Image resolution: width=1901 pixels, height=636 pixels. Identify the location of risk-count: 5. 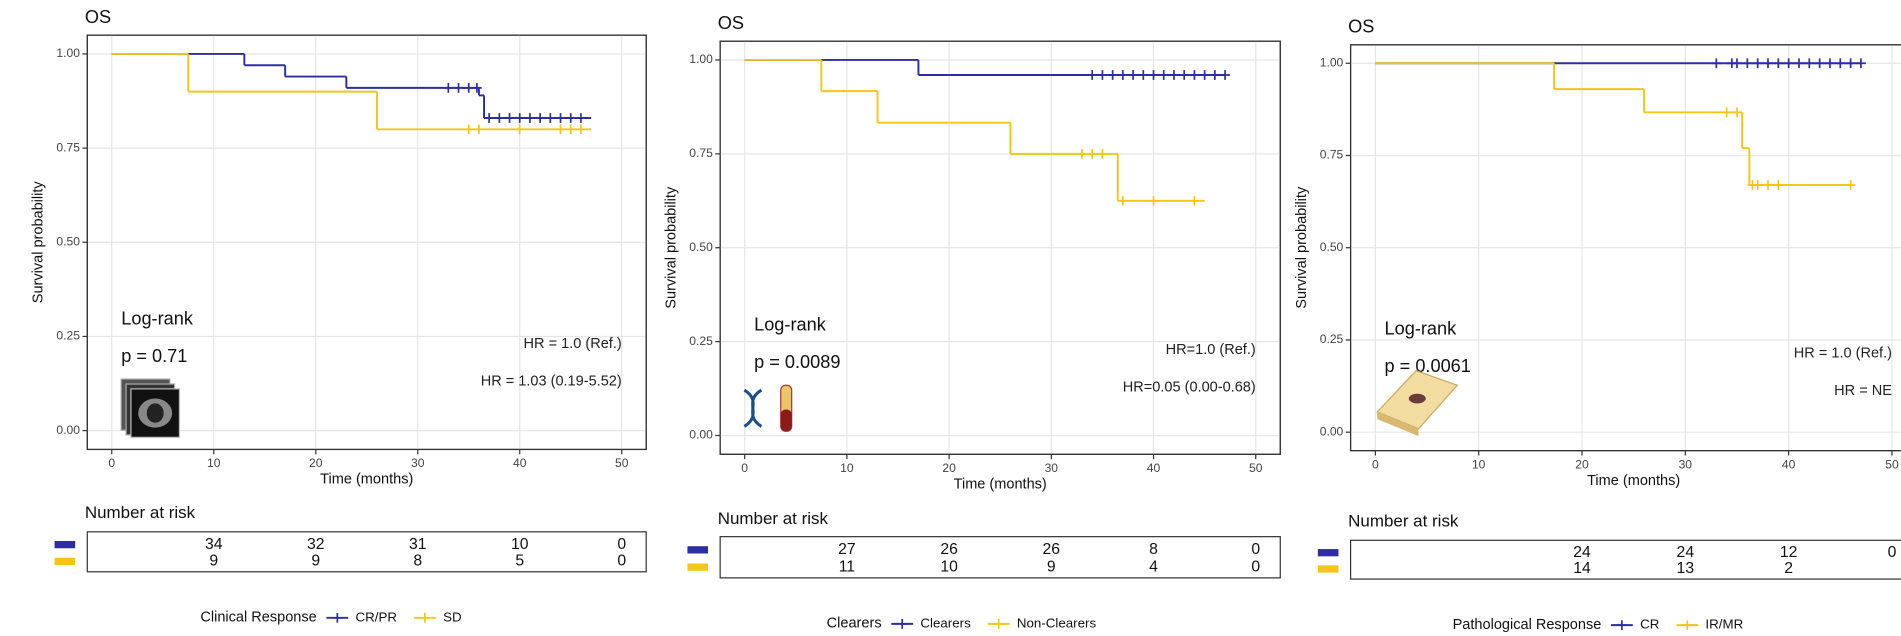
(519, 561).